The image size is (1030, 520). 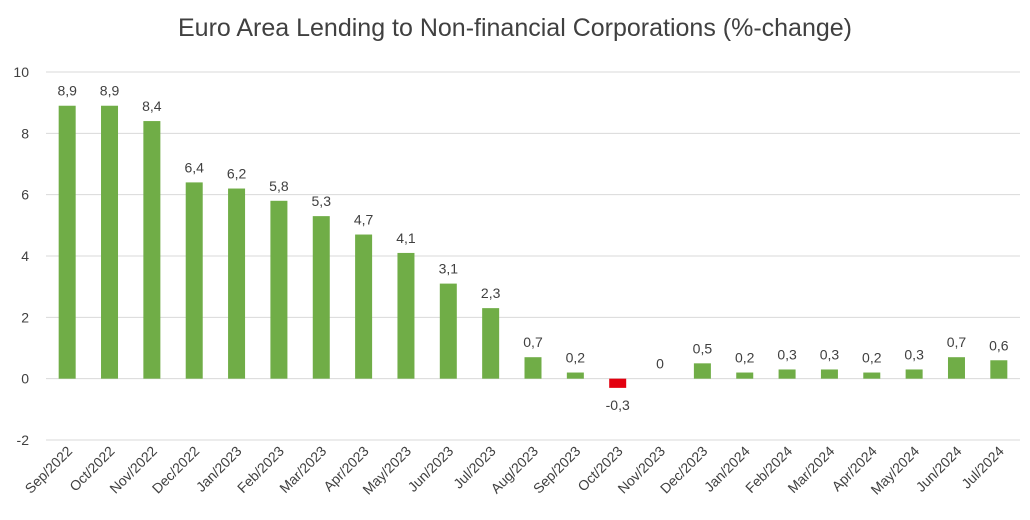 What do you see at coordinates (21, 72) in the screenshot?
I see `y-tick-label: 10` at bounding box center [21, 72].